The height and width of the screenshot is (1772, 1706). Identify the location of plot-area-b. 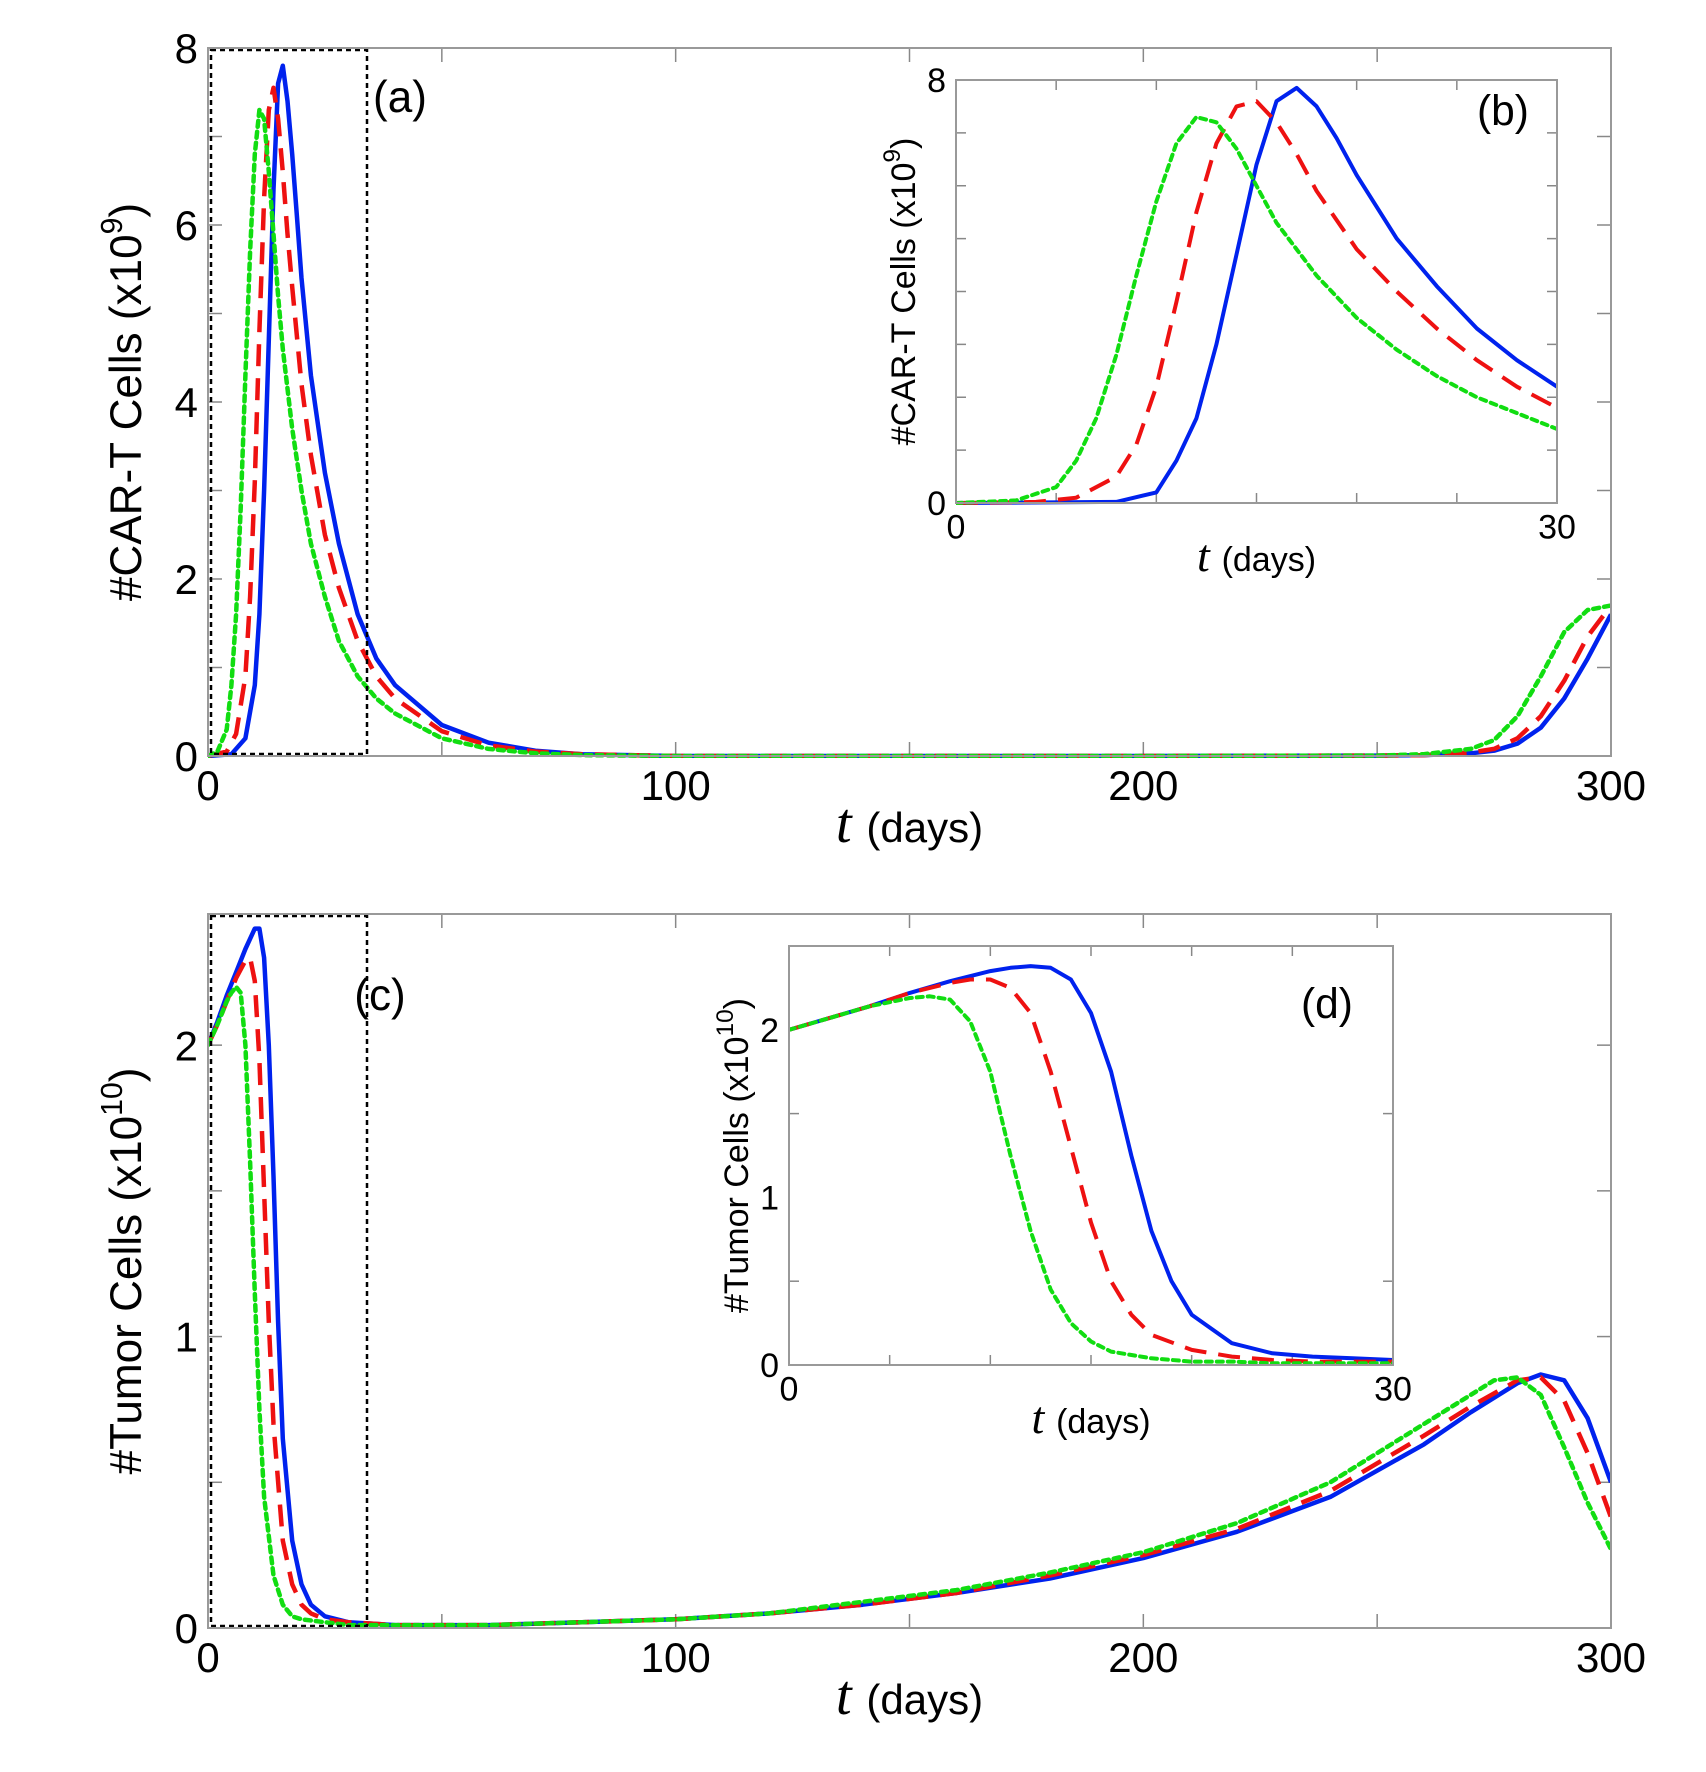
(1256, 291).